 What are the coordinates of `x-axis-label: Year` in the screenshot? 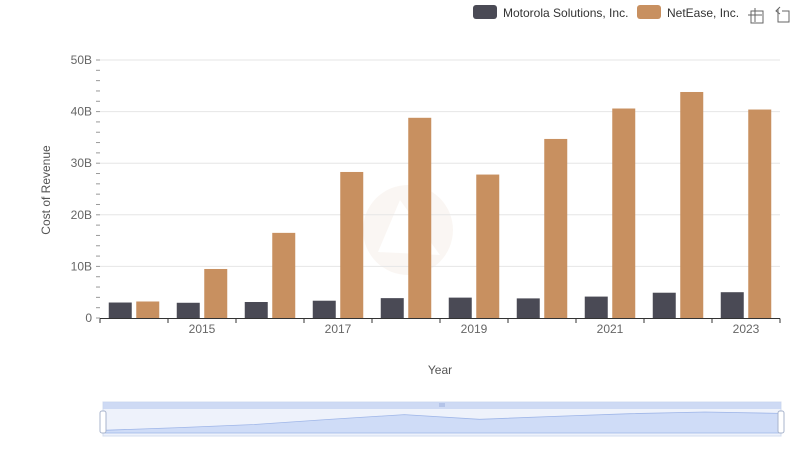 It's located at (440, 370).